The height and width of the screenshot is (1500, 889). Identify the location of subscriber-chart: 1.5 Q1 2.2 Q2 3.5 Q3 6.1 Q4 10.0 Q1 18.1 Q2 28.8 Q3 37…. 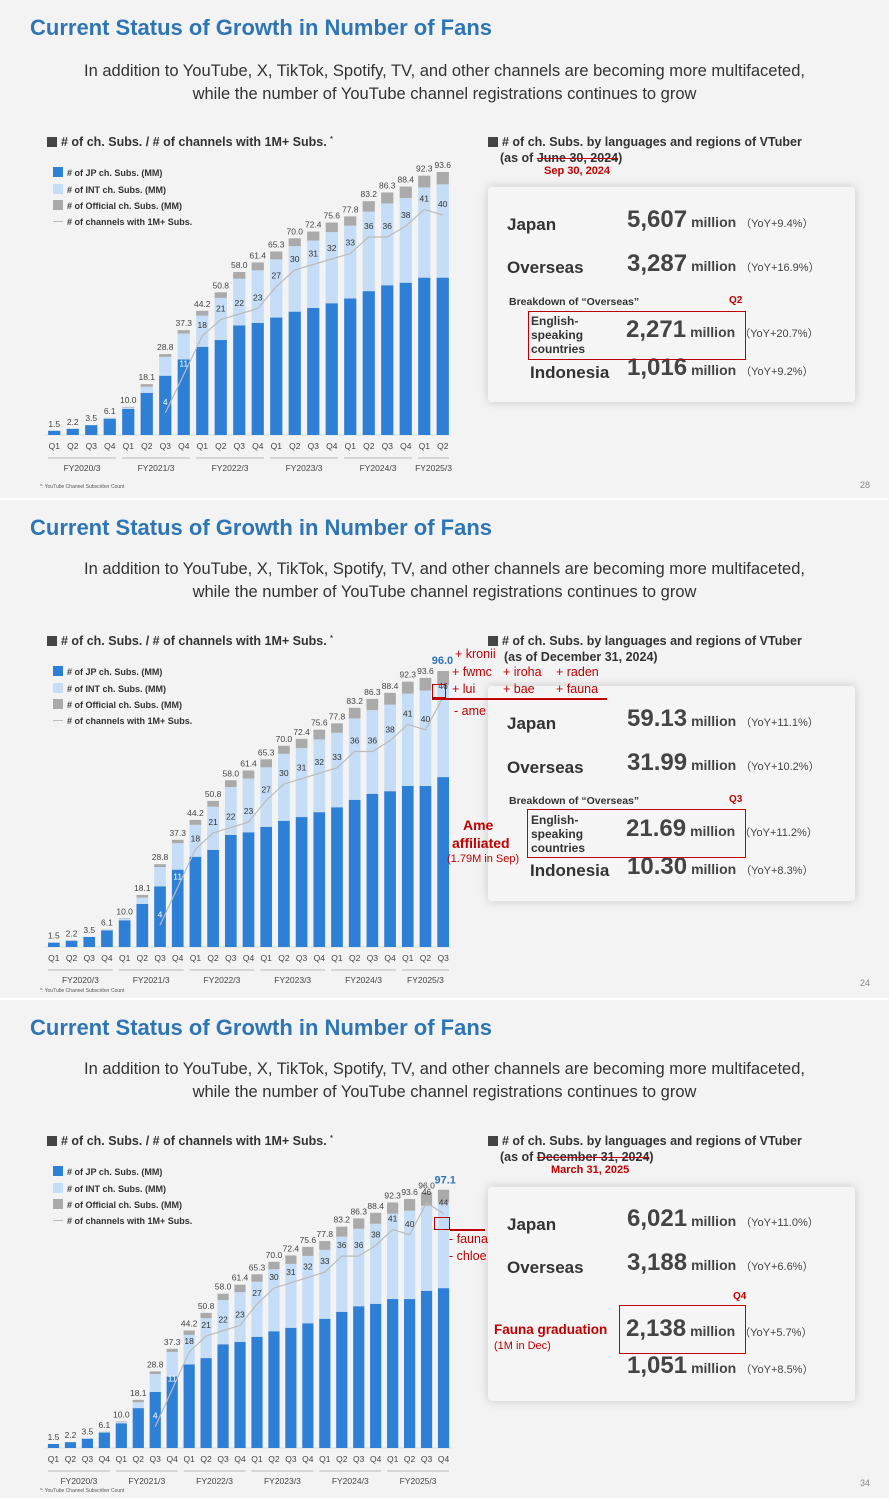
(249, 820).